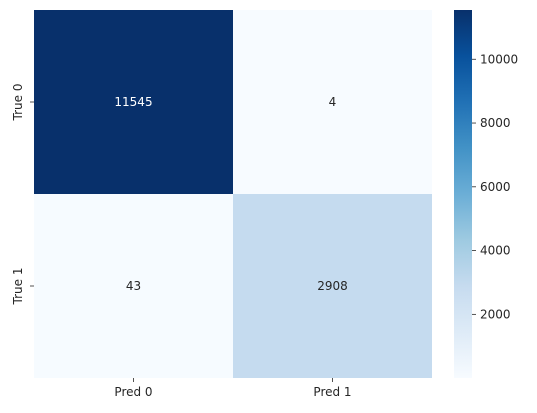 This screenshot has height=413, width=537. I want to click on colorbar-tick-label: 6000, so click(495, 187).